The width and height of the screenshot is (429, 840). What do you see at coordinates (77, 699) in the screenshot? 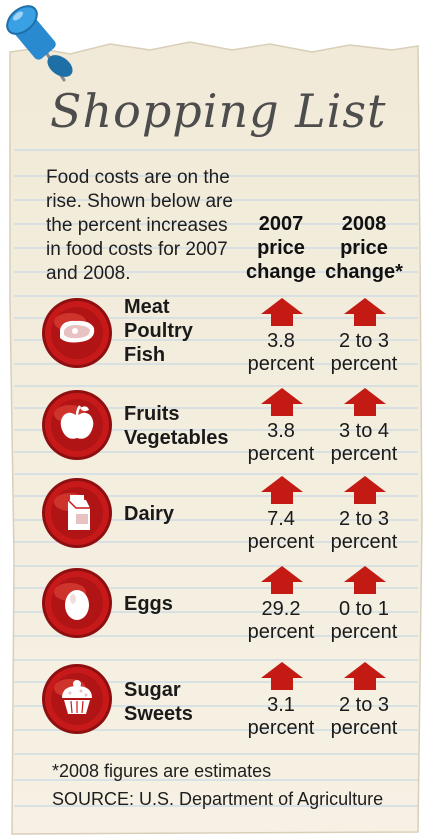
I see `cupcake-icon` at bounding box center [77, 699].